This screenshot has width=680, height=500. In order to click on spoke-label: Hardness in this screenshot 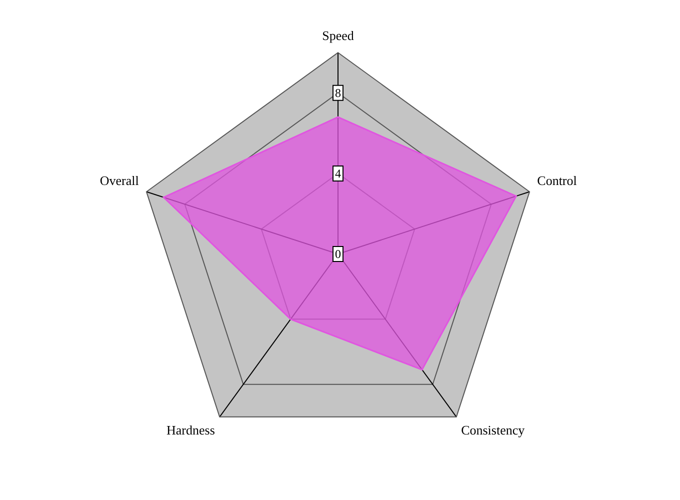, I will do `click(190, 430)`.